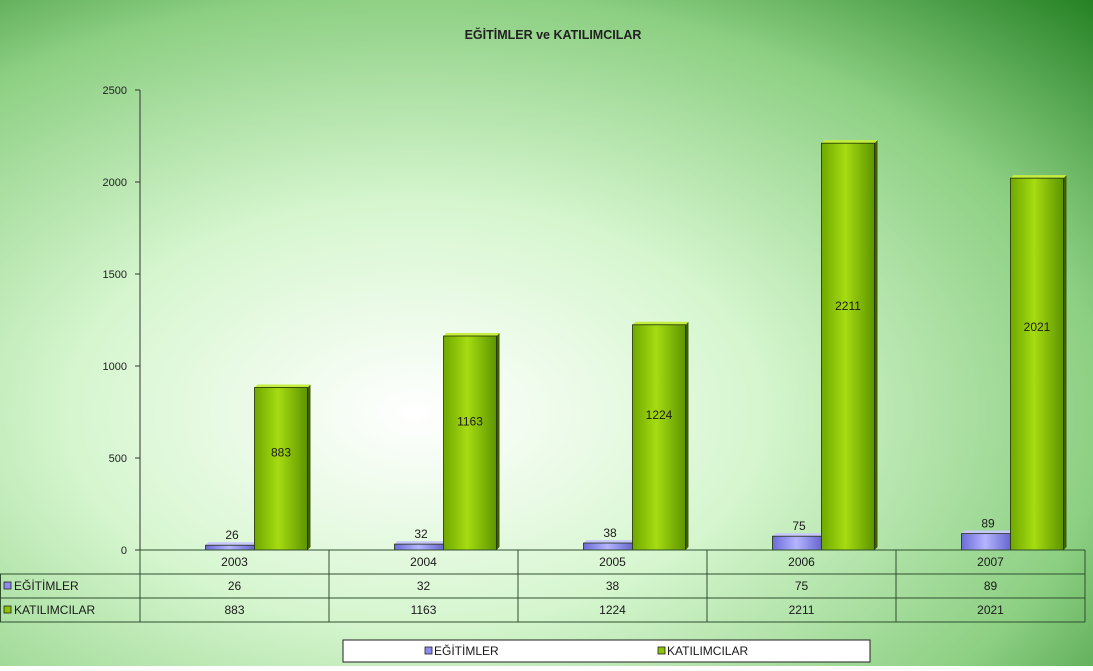 Image resolution: width=1093 pixels, height=671 pixels. What do you see at coordinates (613, 586) in the screenshot?
I see `table-cell: 38` at bounding box center [613, 586].